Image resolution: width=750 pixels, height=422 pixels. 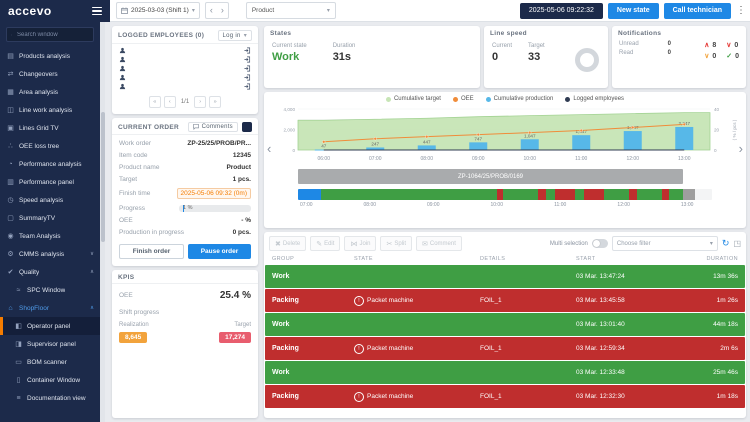 What do you see at coordinates (283, 259) in the screenshot?
I see `column-header-group: GROUP` at bounding box center [283, 259].